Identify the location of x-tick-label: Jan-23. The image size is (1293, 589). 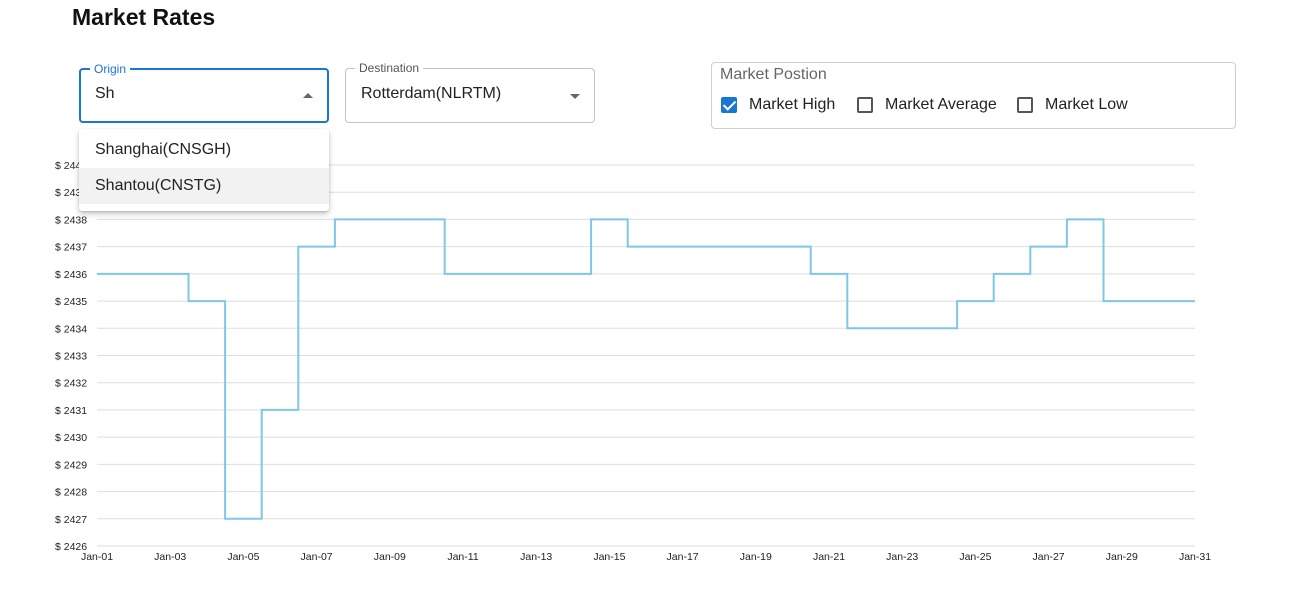
(902, 557).